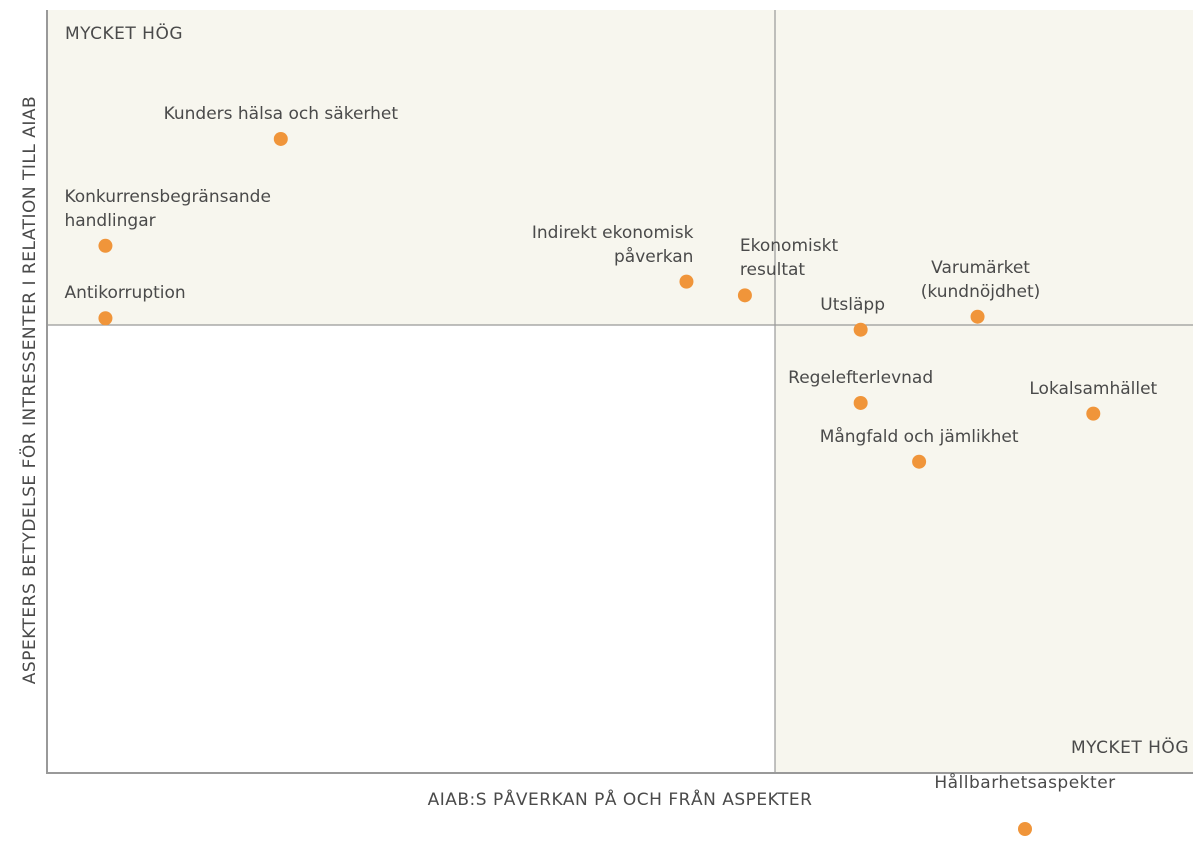 This screenshot has height=865, width=1193. What do you see at coordinates (280, 113) in the screenshot?
I see `point-label: Kunders hälsa och säkerhet` at bounding box center [280, 113].